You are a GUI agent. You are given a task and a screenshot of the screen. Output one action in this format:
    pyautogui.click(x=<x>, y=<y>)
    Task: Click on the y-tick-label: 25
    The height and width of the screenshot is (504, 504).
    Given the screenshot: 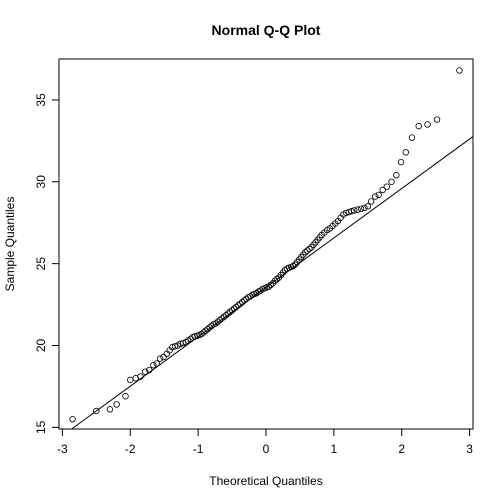 What is the action you would take?
    pyautogui.click(x=41, y=264)
    